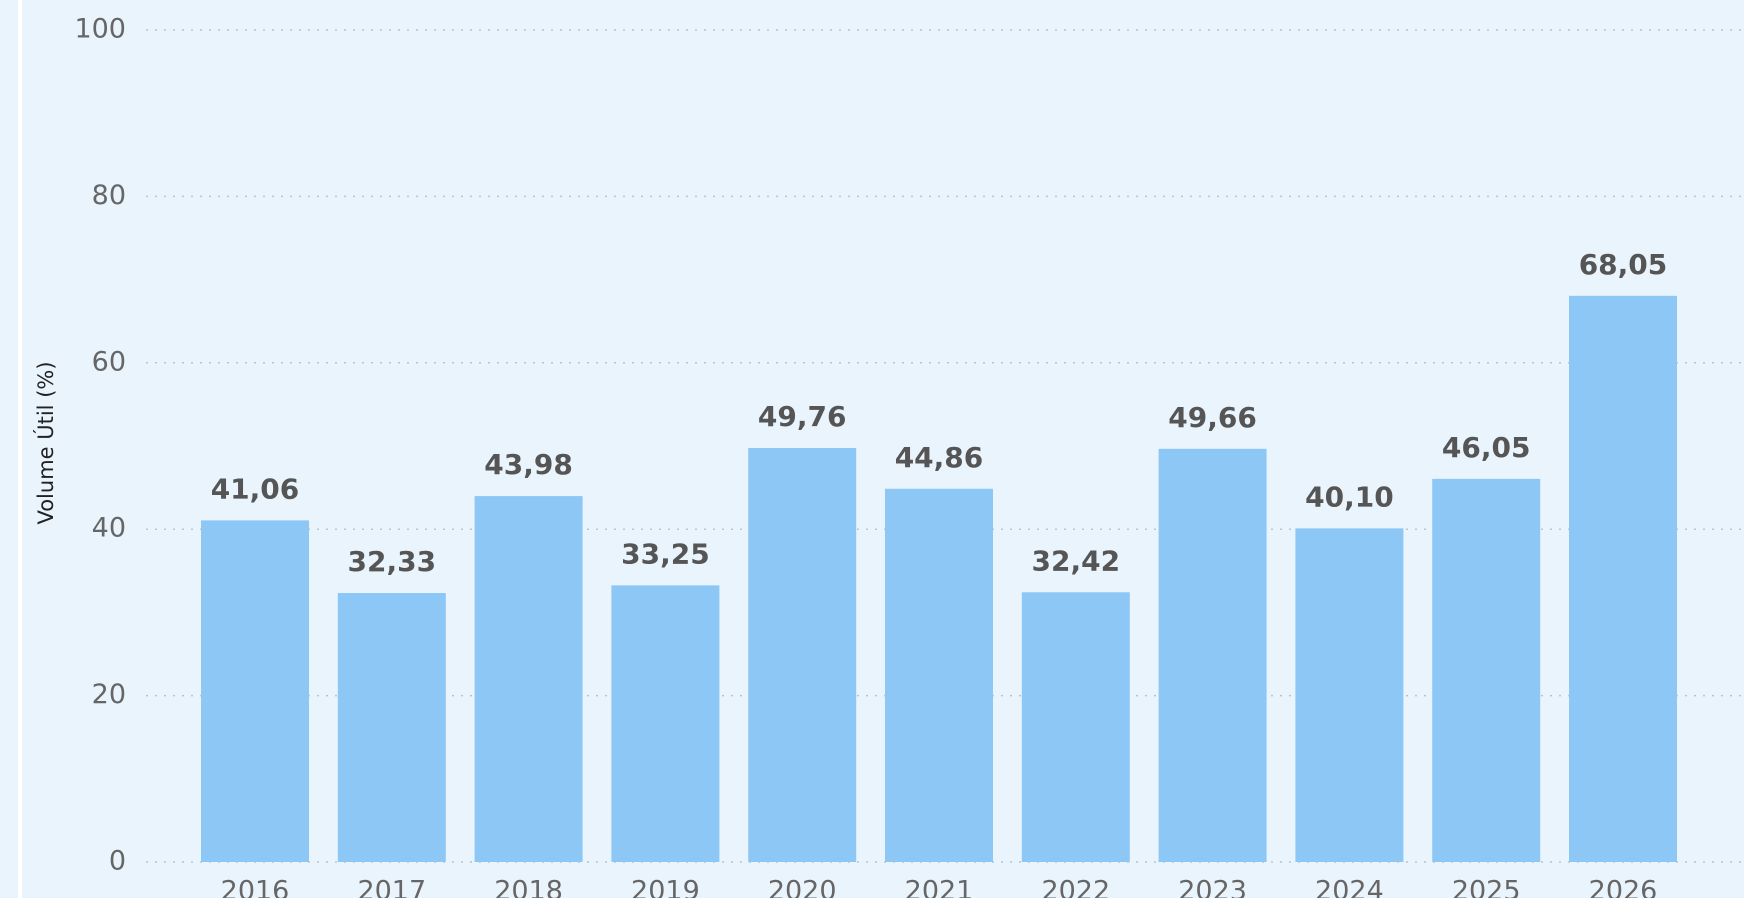 The height and width of the screenshot is (898, 1744). What do you see at coordinates (1623, 264) in the screenshot?
I see `value-label: 68,05` at bounding box center [1623, 264].